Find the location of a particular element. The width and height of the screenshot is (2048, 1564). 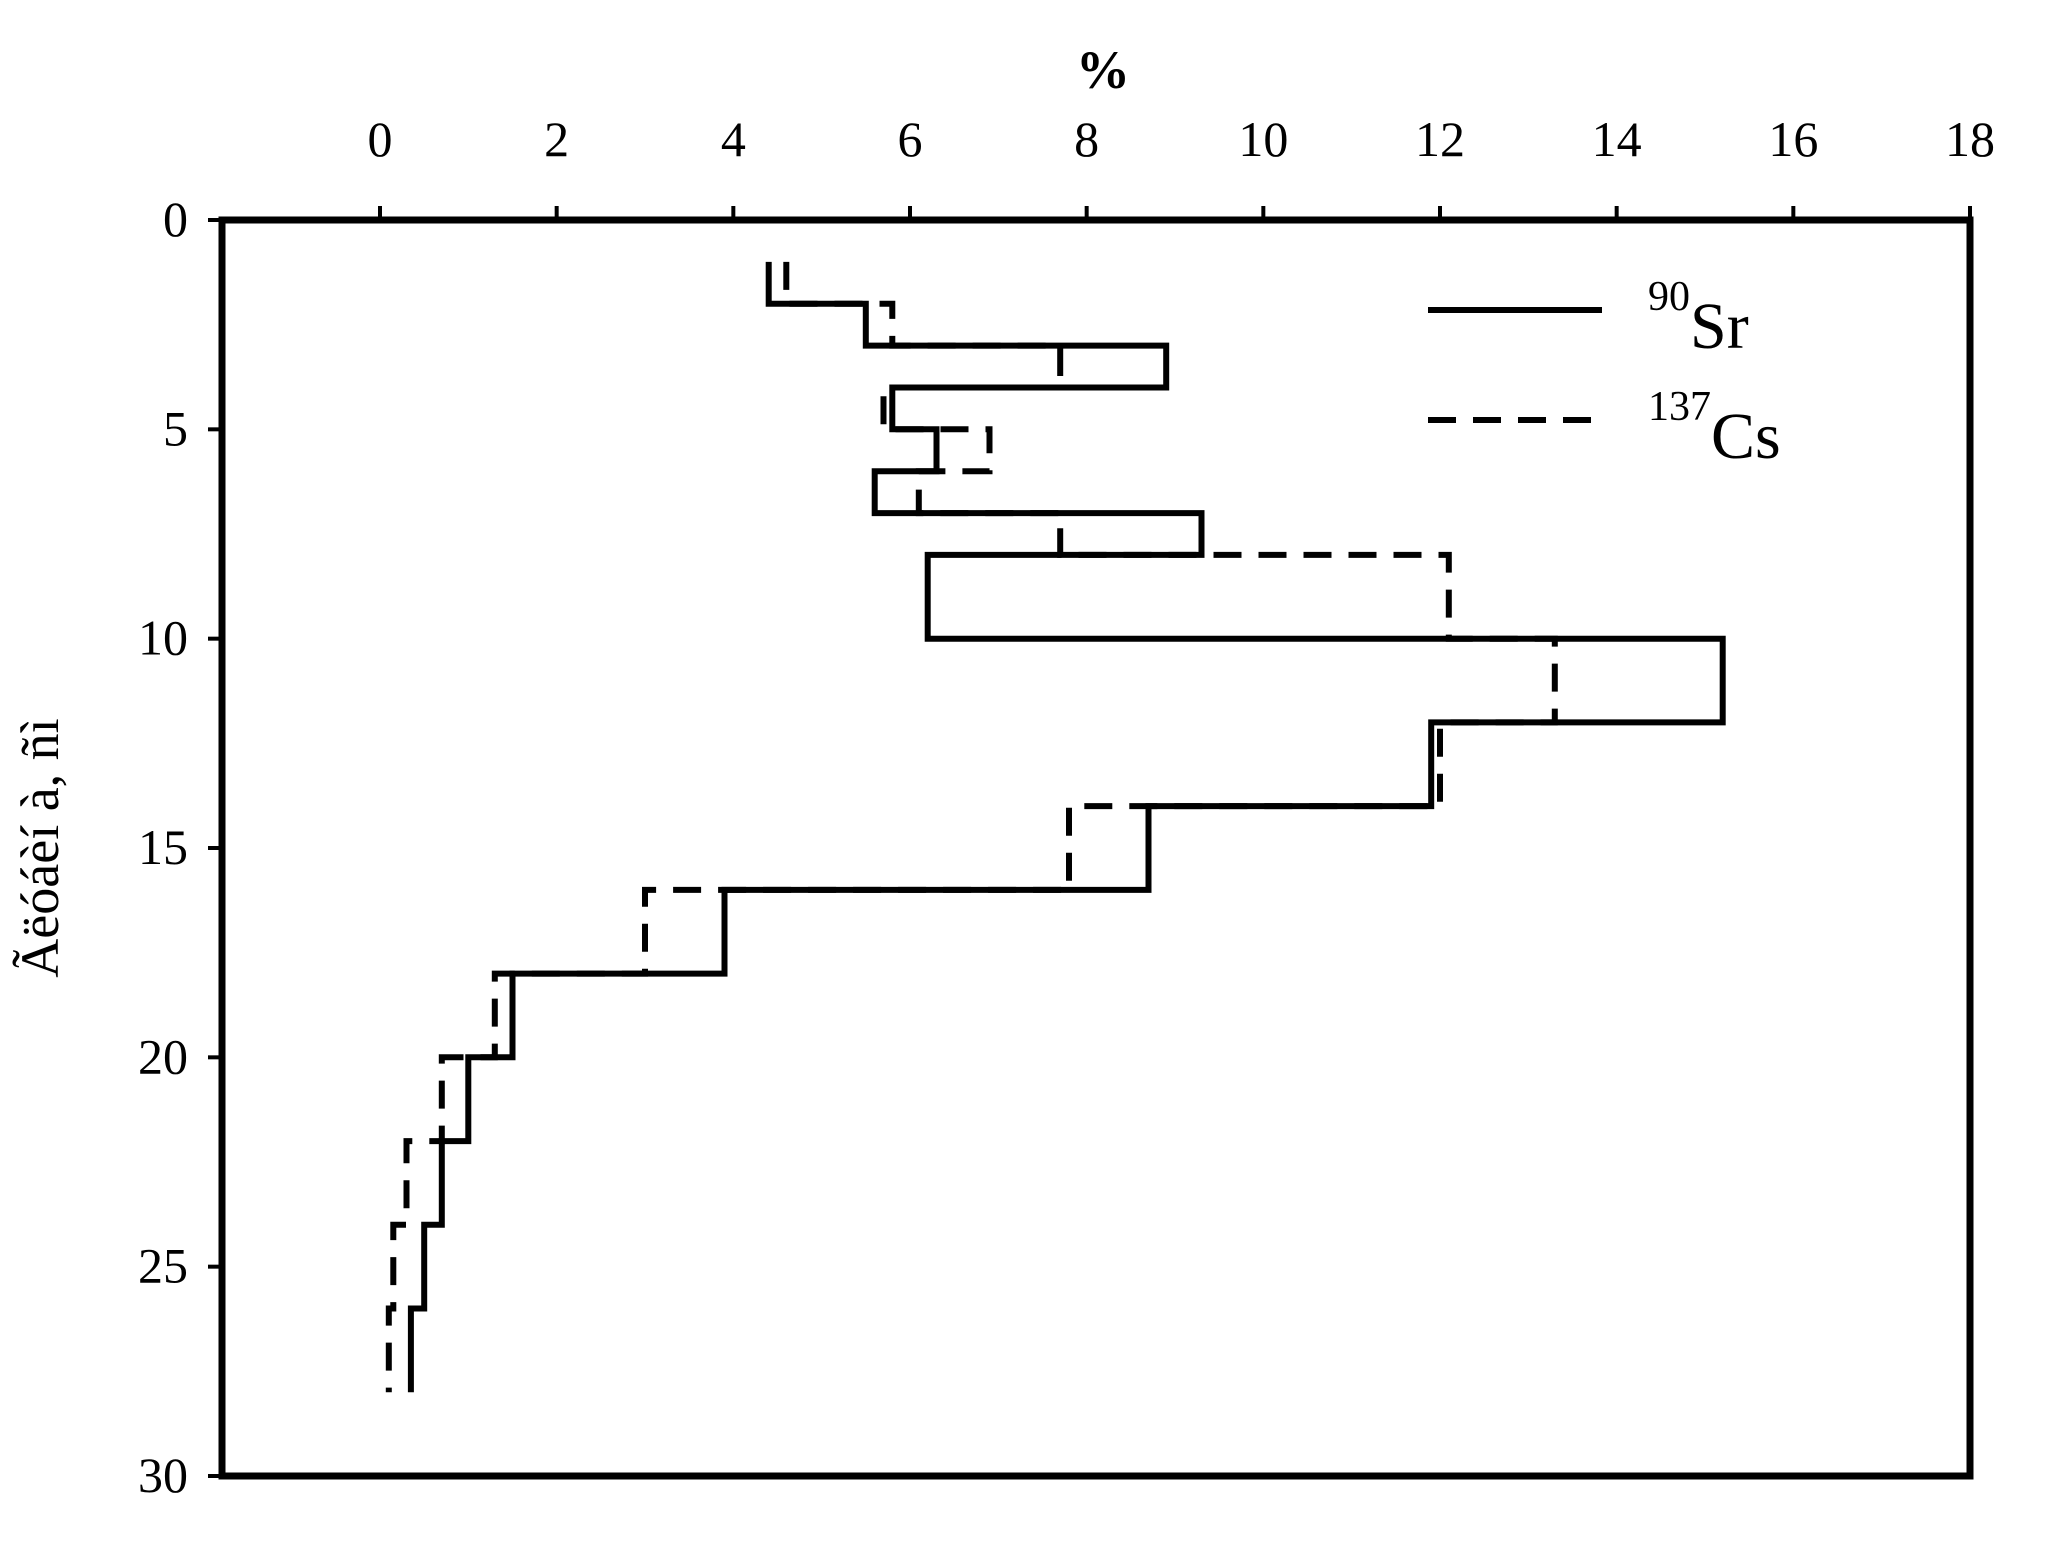

y-tick-label: 0 is located at coordinates (175, 219).